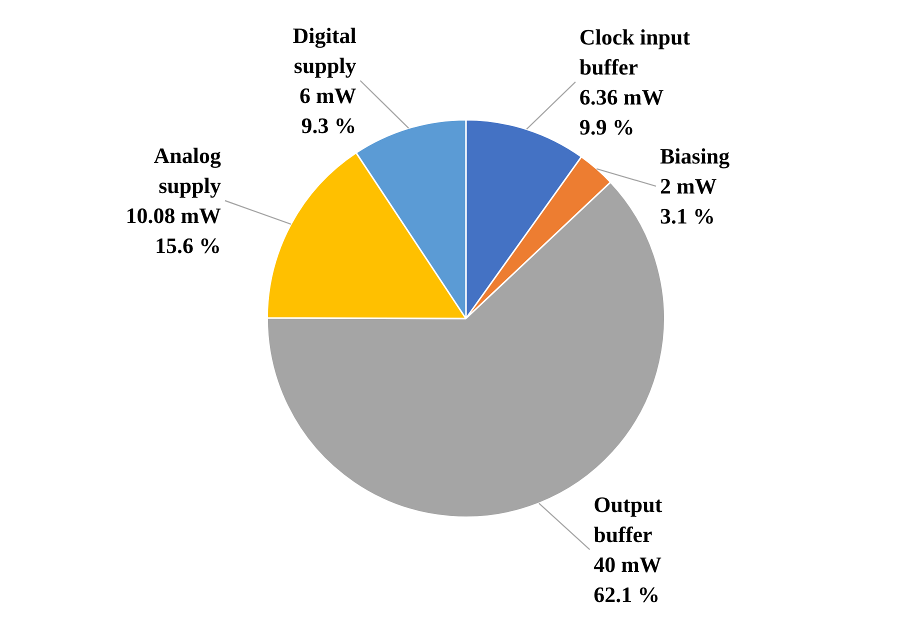 The height and width of the screenshot is (636, 911). What do you see at coordinates (695, 156) in the screenshot?
I see `slice-label: Biasing` at bounding box center [695, 156].